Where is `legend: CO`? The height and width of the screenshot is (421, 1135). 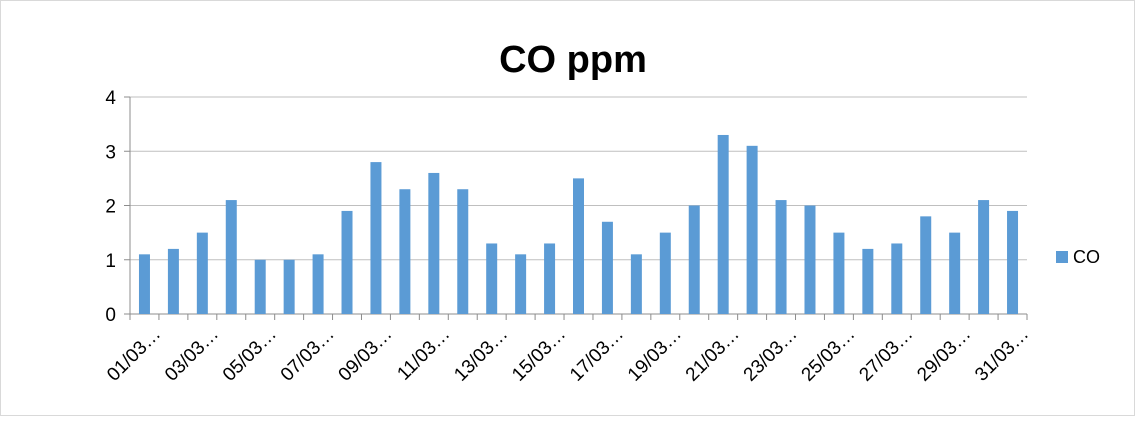
legend: CO is located at coordinates (1078, 257).